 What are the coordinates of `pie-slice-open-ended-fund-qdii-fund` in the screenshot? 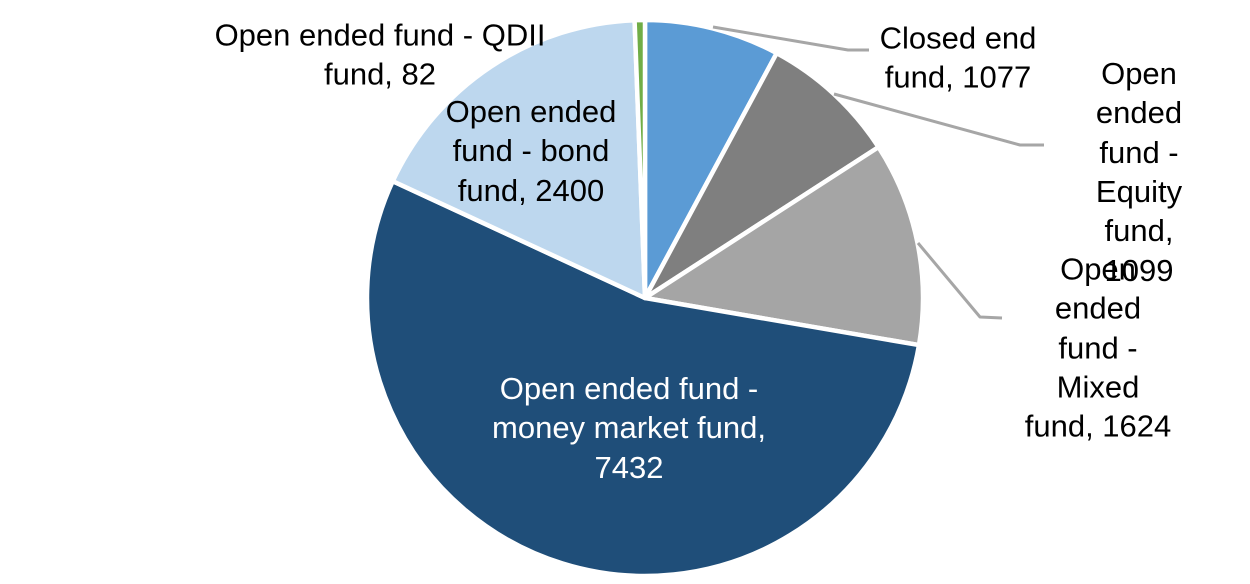 It's located at (640, 159).